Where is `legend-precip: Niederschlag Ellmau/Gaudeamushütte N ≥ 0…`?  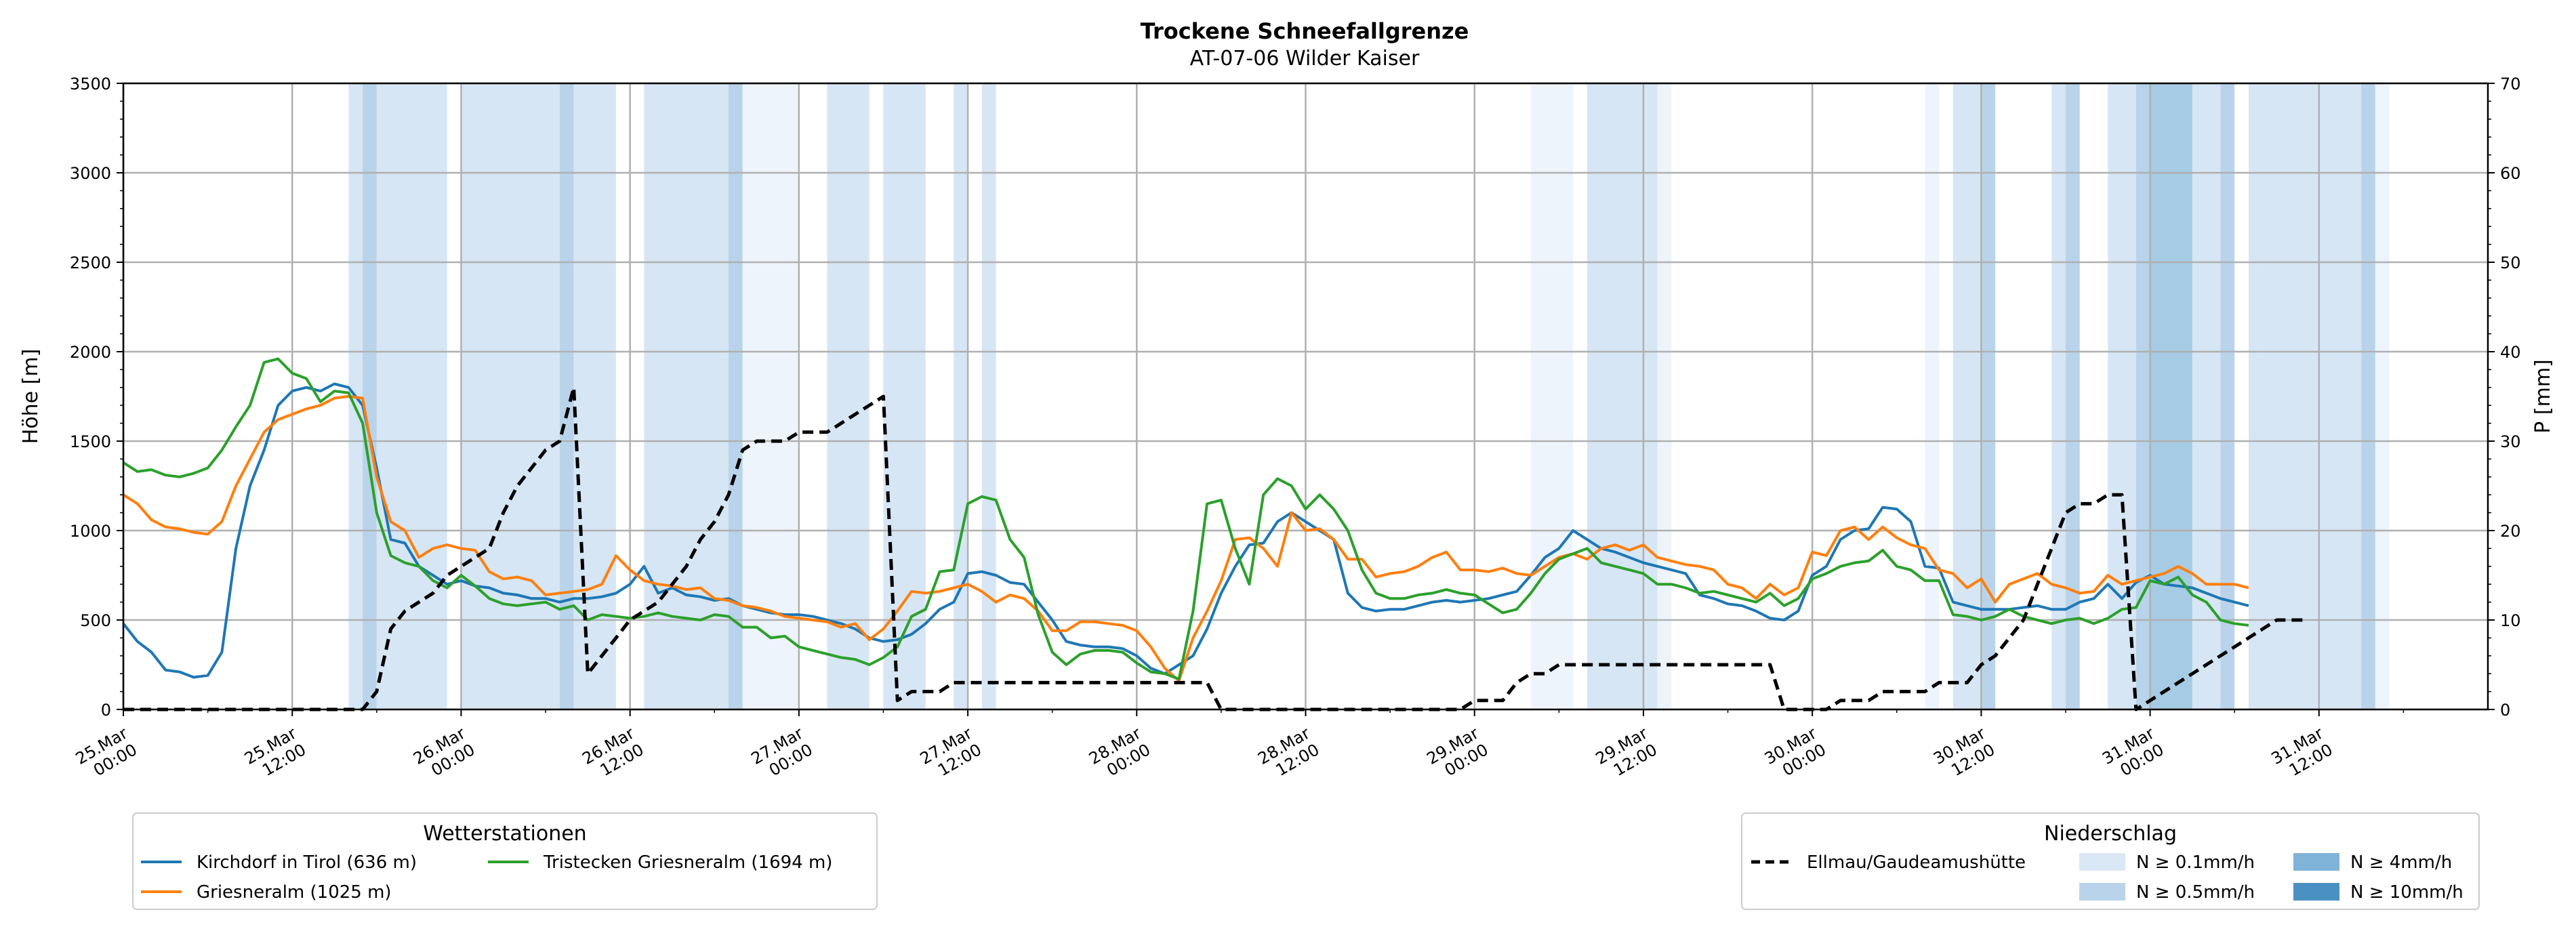
legend-precip: Niederschlag Ellmau/Gaudeamushütte N ≥ 0… is located at coordinates (2111, 861).